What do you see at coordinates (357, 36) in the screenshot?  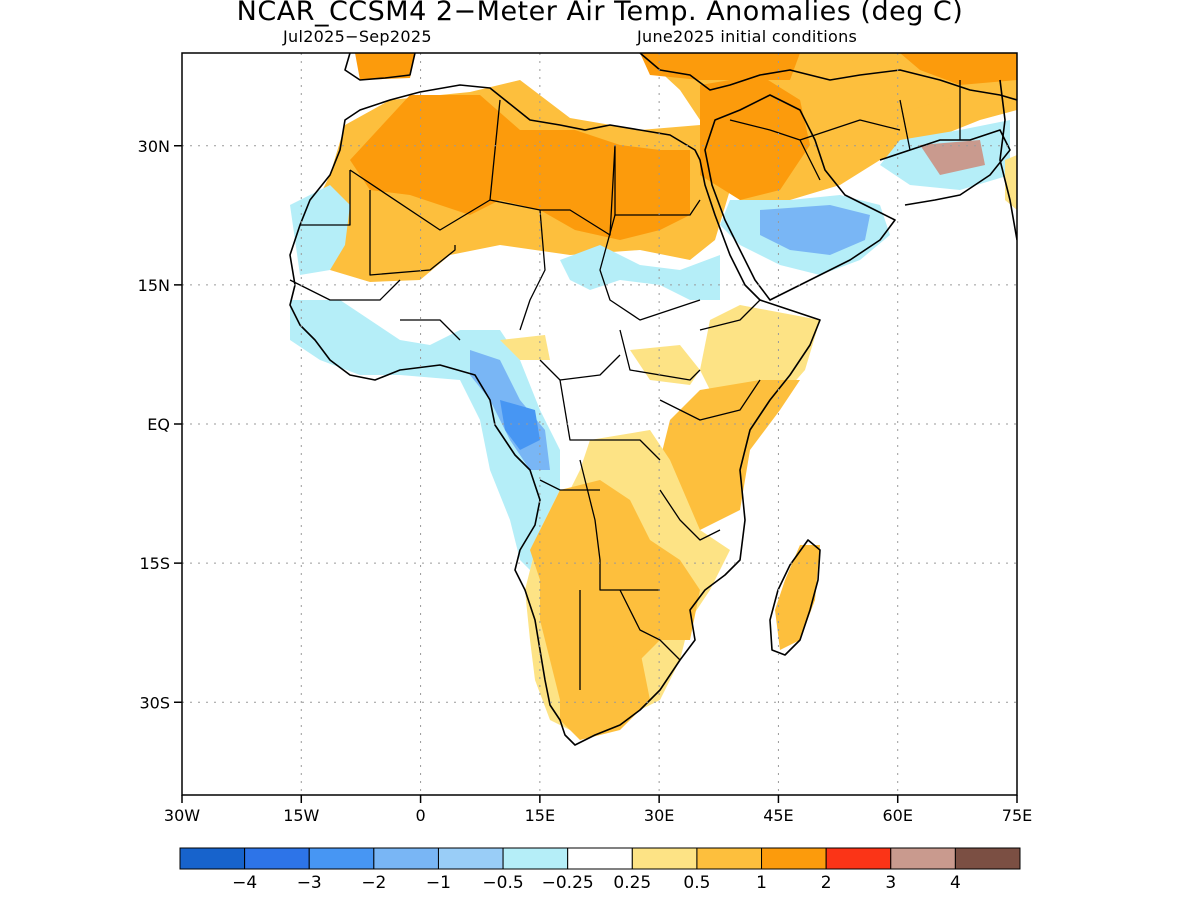 I see `forecast-period: Jul2025−Sep2025` at bounding box center [357, 36].